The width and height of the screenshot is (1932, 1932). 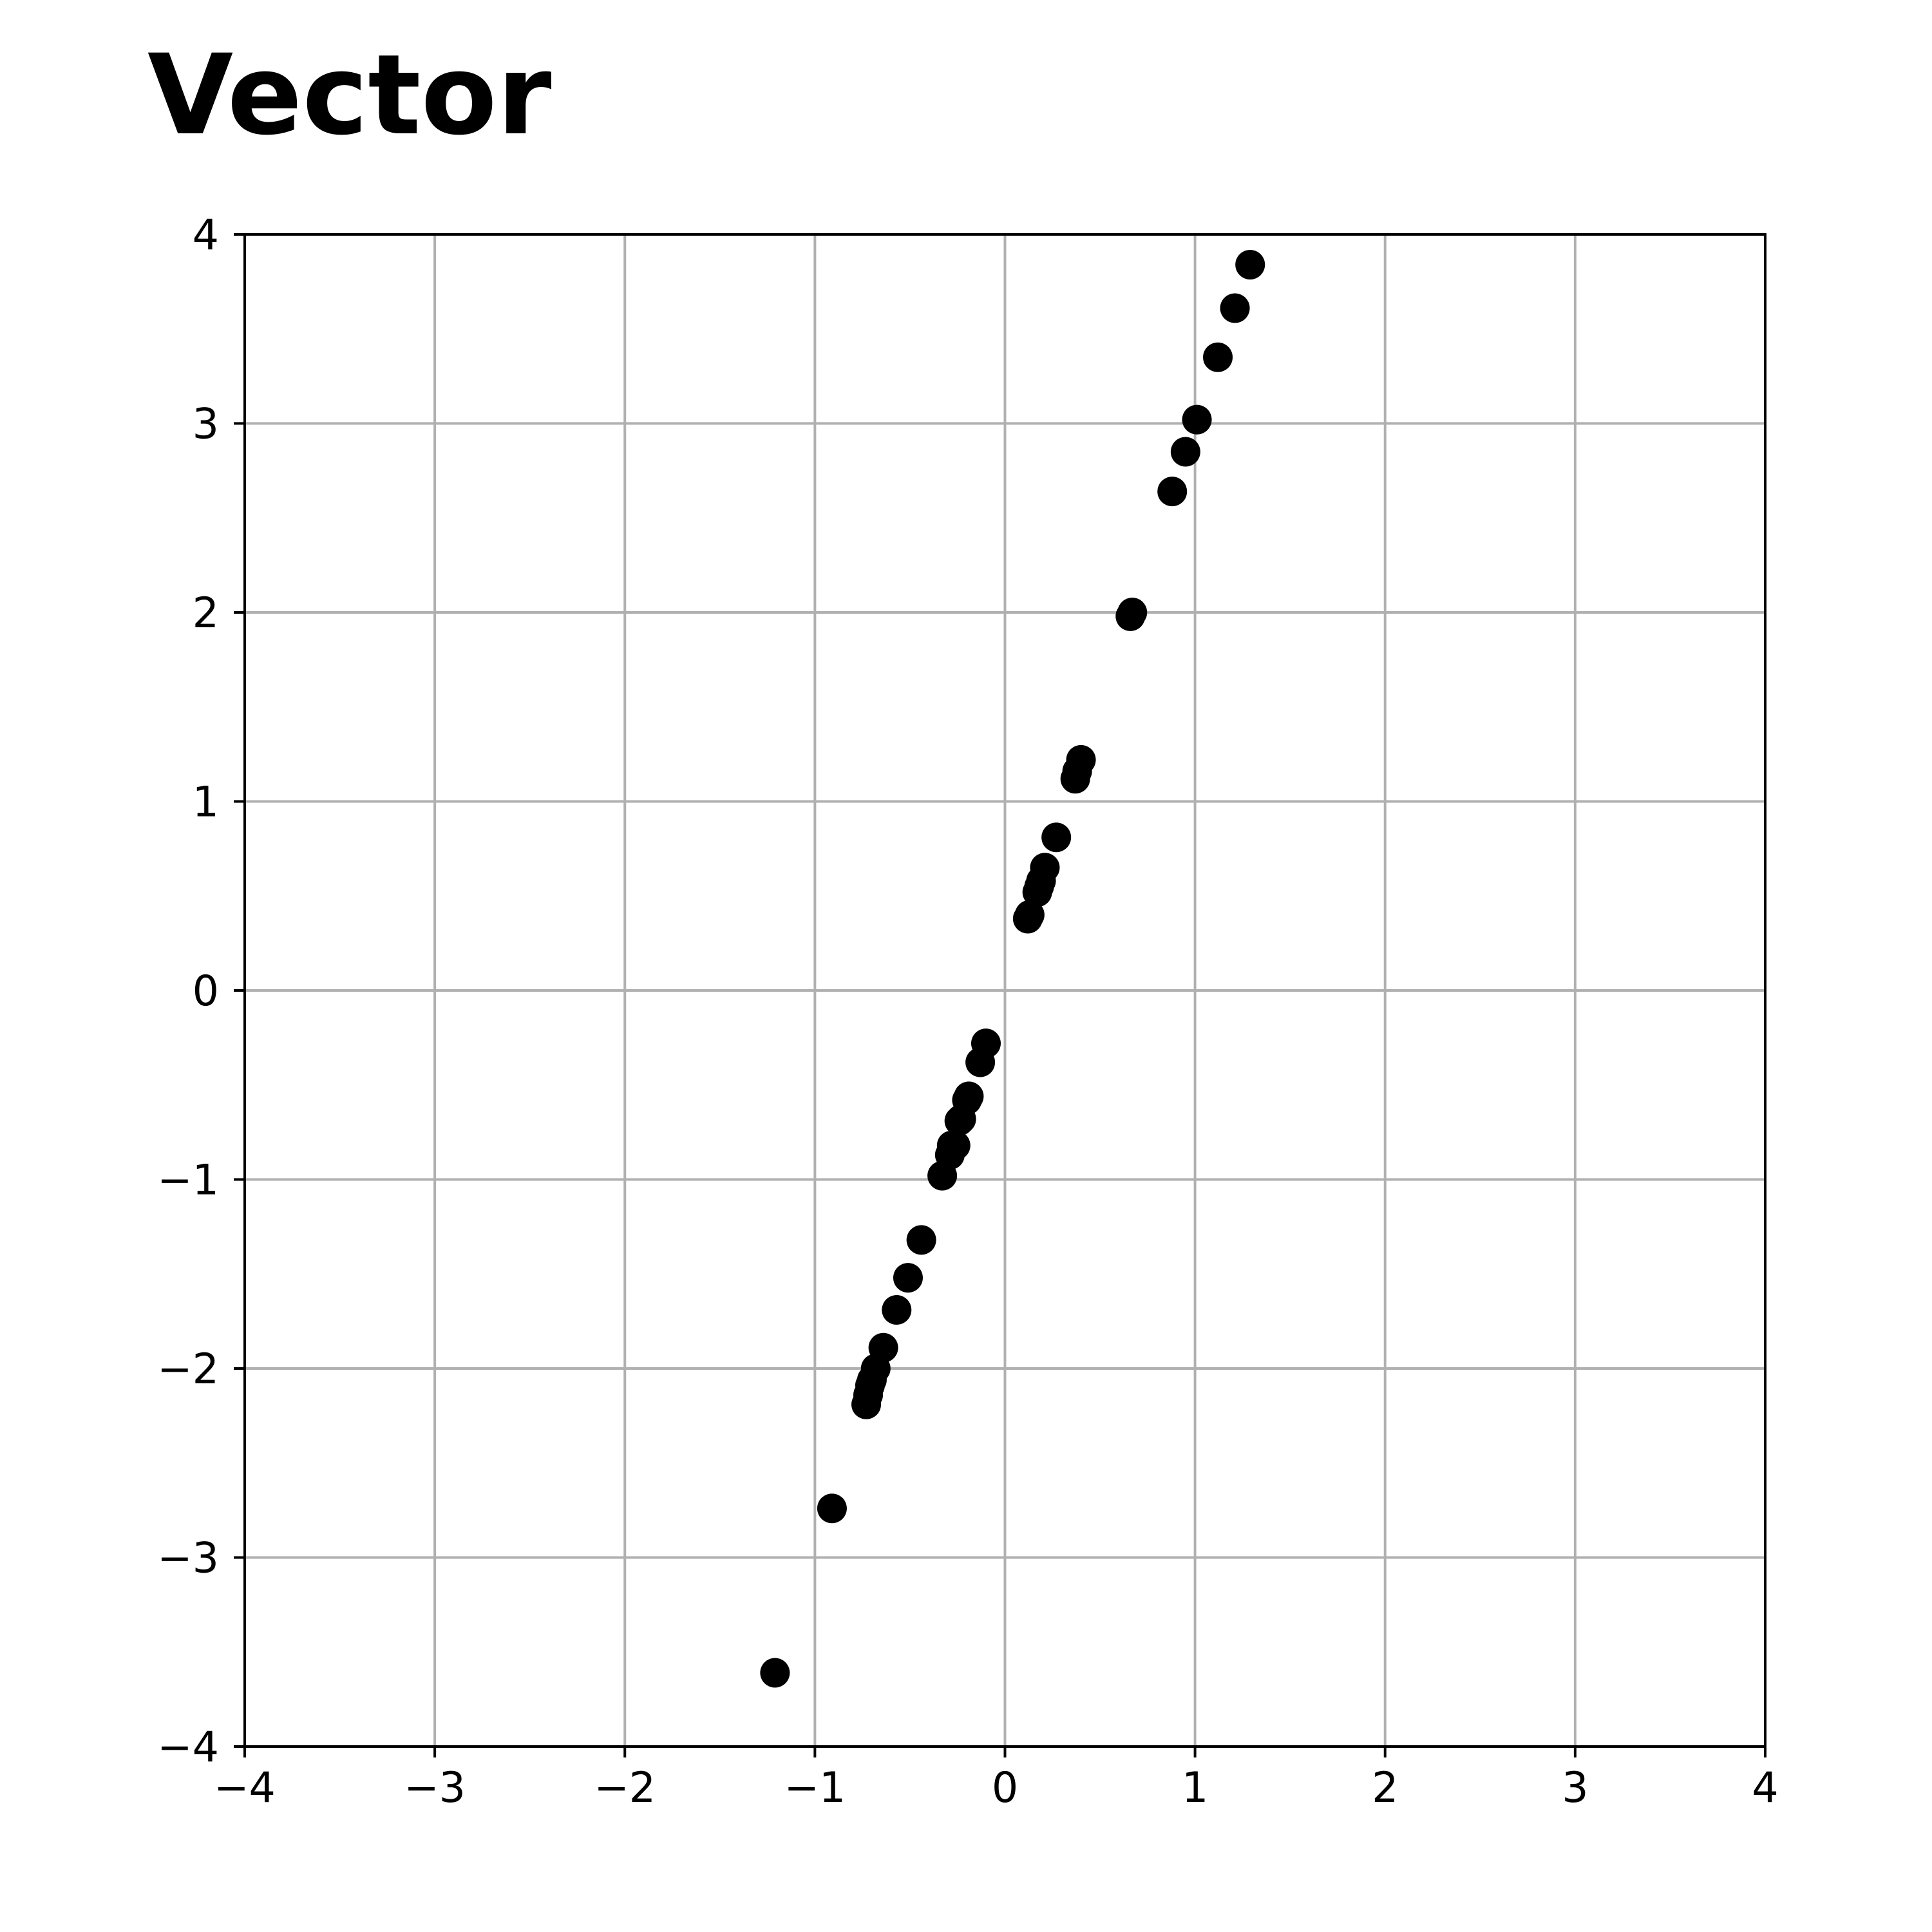 What do you see at coordinates (350, 95) in the screenshot?
I see `chart-title: Vector` at bounding box center [350, 95].